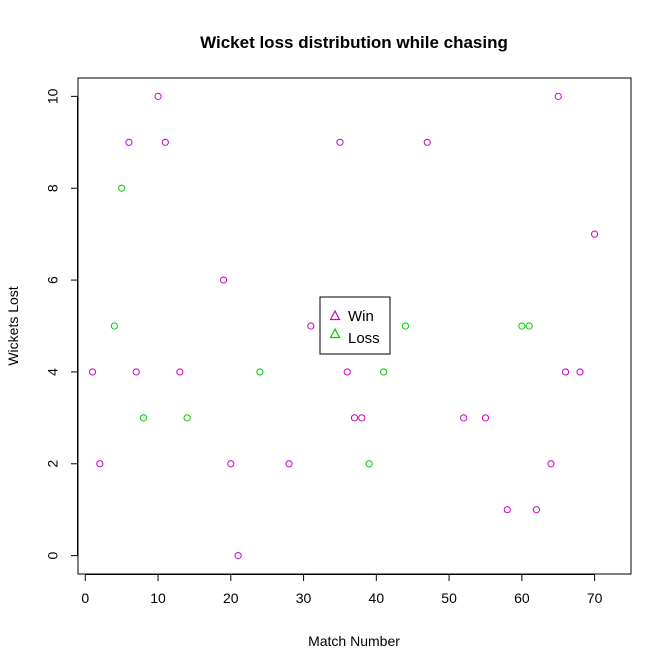 Image resolution: width=672 pixels, height=671 pixels. What do you see at coordinates (335, 315) in the screenshot?
I see `legend-win-triangle-icon` at bounding box center [335, 315].